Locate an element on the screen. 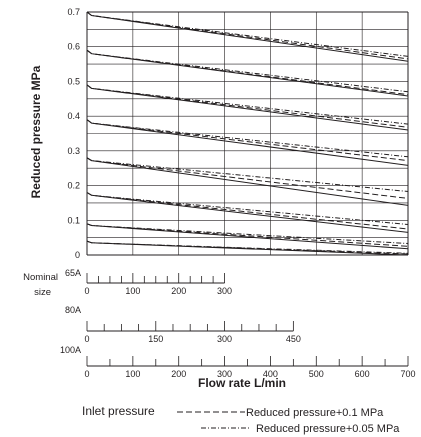 This screenshot has height=437, width=421. scale-tick-label: 600 is located at coordinates (362, 374).